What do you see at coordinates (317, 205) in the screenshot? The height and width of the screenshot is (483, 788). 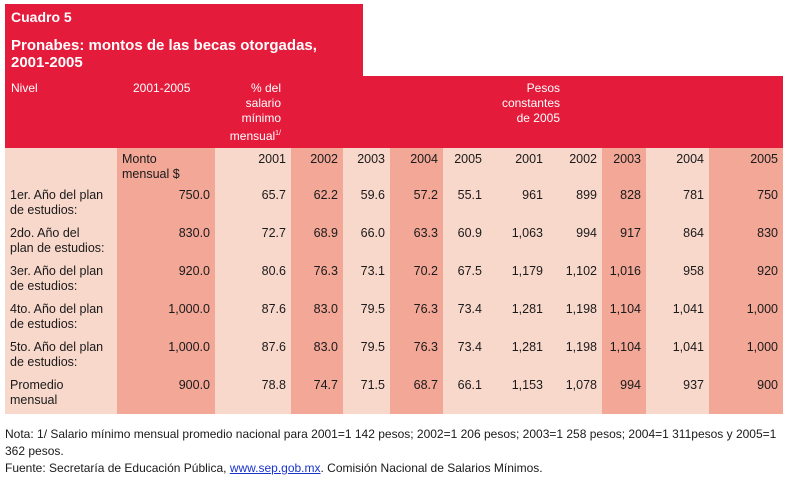 I see `pct-cell: 62.2` at bounding box center [317, 205].